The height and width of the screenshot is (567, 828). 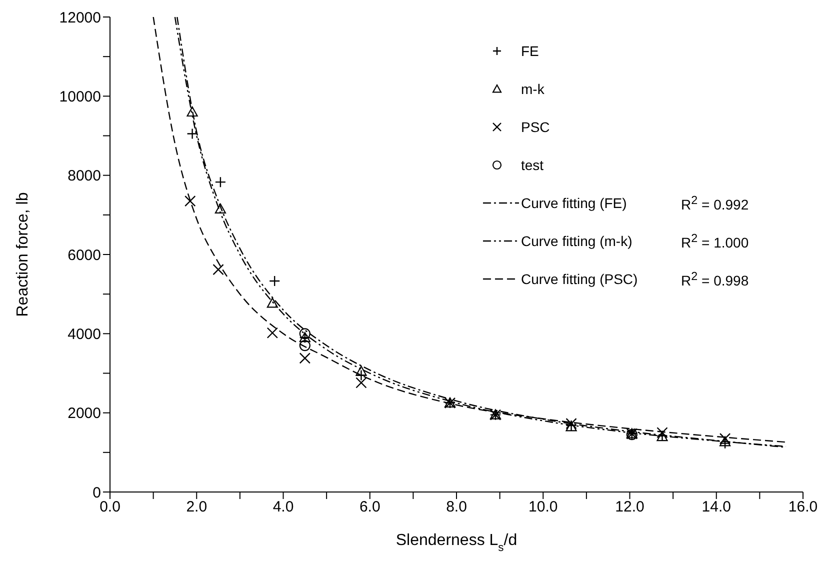 What do you see at coordinates (456, 507) in the screenshot?
I see `x-tick-label: 8.0` at bounding box center [456, 507].